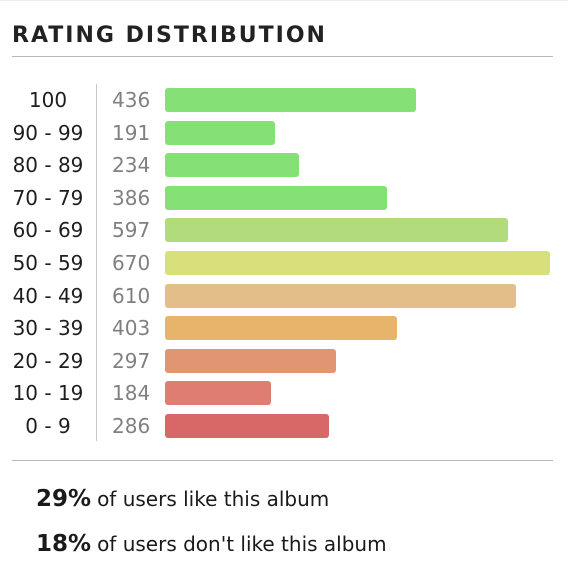 This screenshot has width=568, height=580. I want to click on chart-row: 40 - 49 610, so click(284, 296).